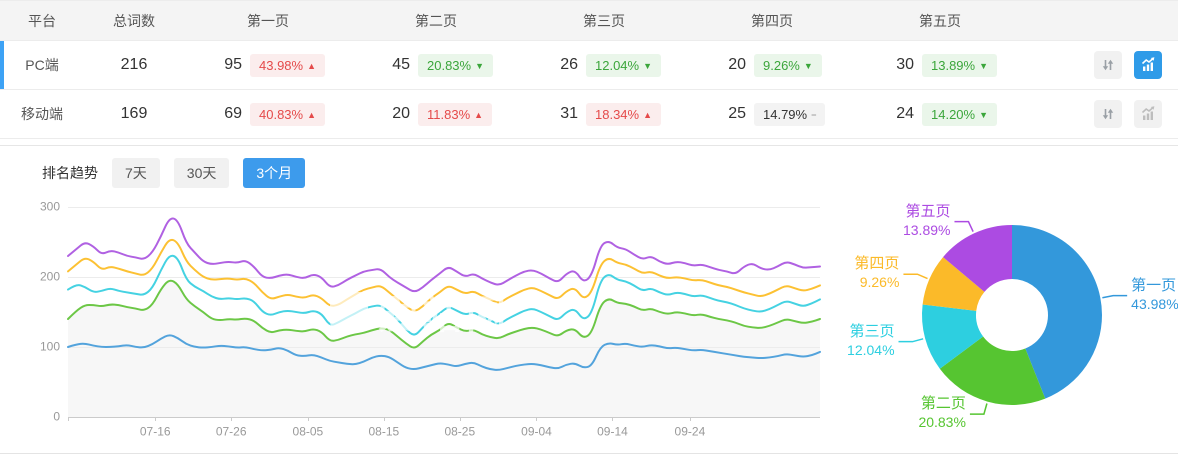 This screenshot has height=454, width=1178. What do you see at coordinates (589, 142) in the screenshot?
I see `section-divider` at bounding box center [589, 142].